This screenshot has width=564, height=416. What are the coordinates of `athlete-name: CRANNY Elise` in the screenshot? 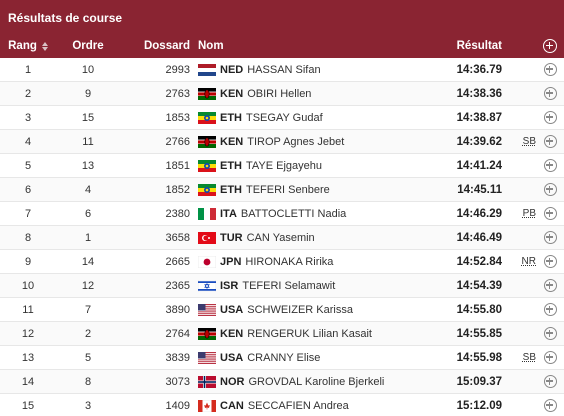 It's located at (284, 357).